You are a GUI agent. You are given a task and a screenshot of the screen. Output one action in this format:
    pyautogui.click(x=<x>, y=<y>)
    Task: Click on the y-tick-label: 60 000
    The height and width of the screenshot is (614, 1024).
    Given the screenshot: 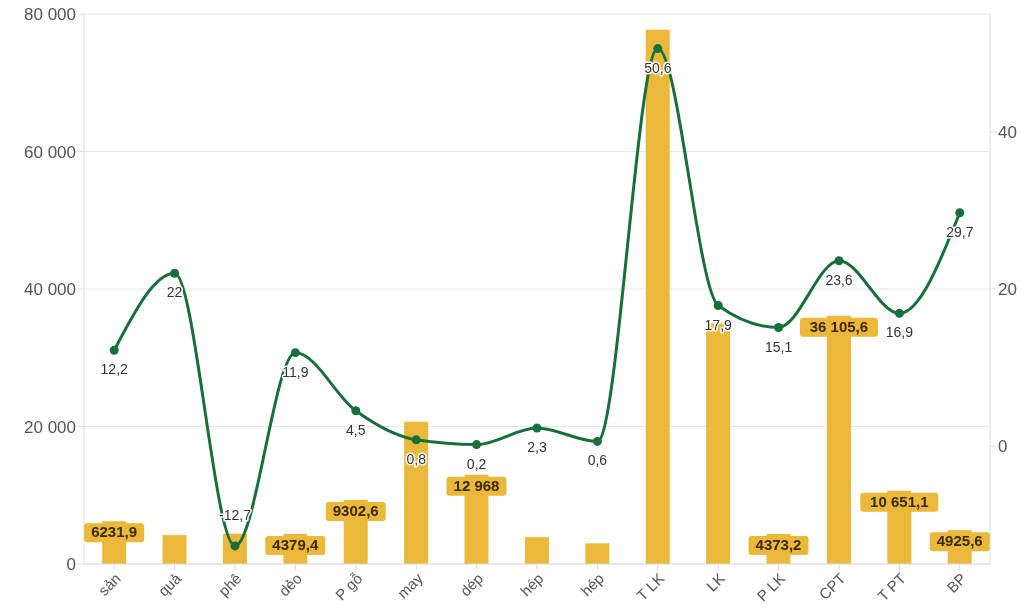 What is the action you would take?
    pyautogui.click(x=50, y=152)
    